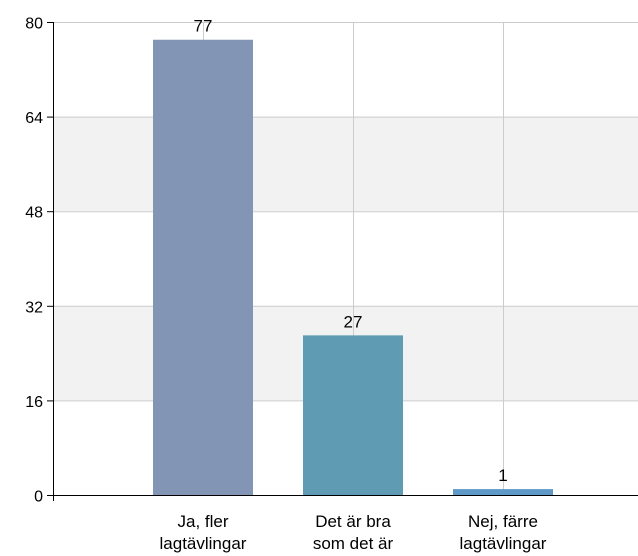 The image size is (638, 556). I want to click on y-tick-label: 48, so click(34, 213).